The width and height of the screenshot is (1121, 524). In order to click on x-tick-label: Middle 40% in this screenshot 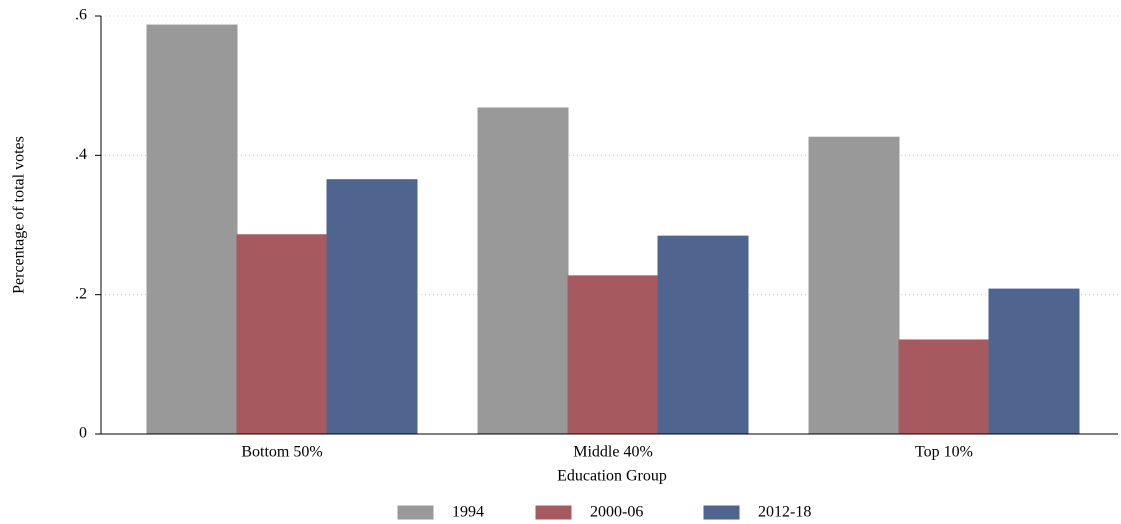, I will do `click(613, 452)`.